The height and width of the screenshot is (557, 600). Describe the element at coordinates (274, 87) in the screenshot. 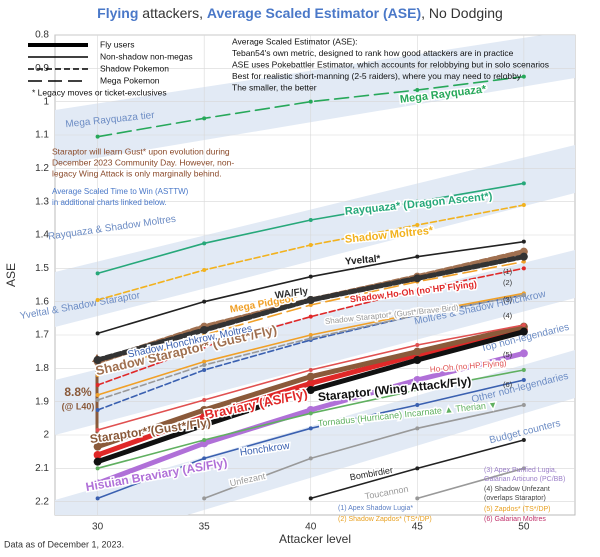

I see `info-text: The smaller, the better` at that location.